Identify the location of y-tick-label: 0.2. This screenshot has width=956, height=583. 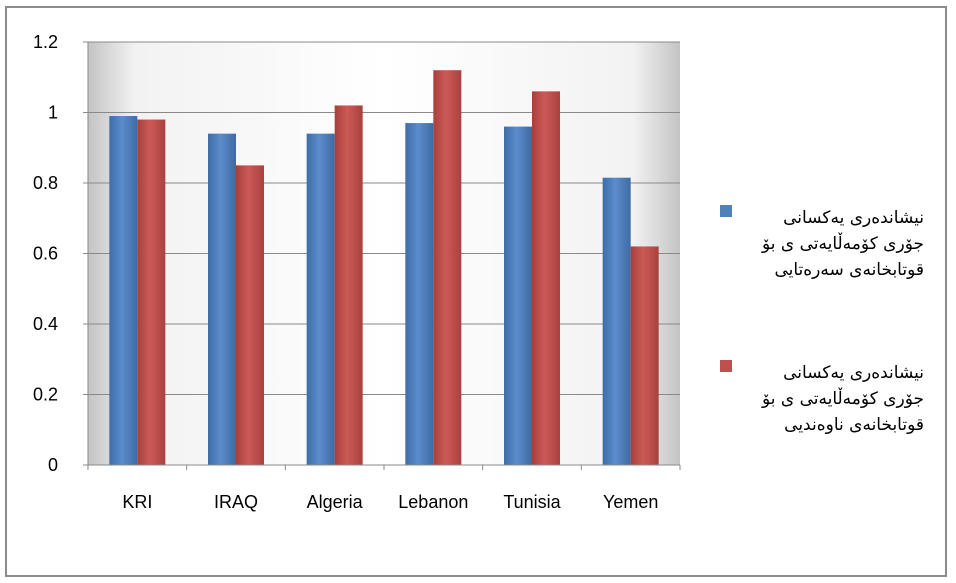
(45, 395).